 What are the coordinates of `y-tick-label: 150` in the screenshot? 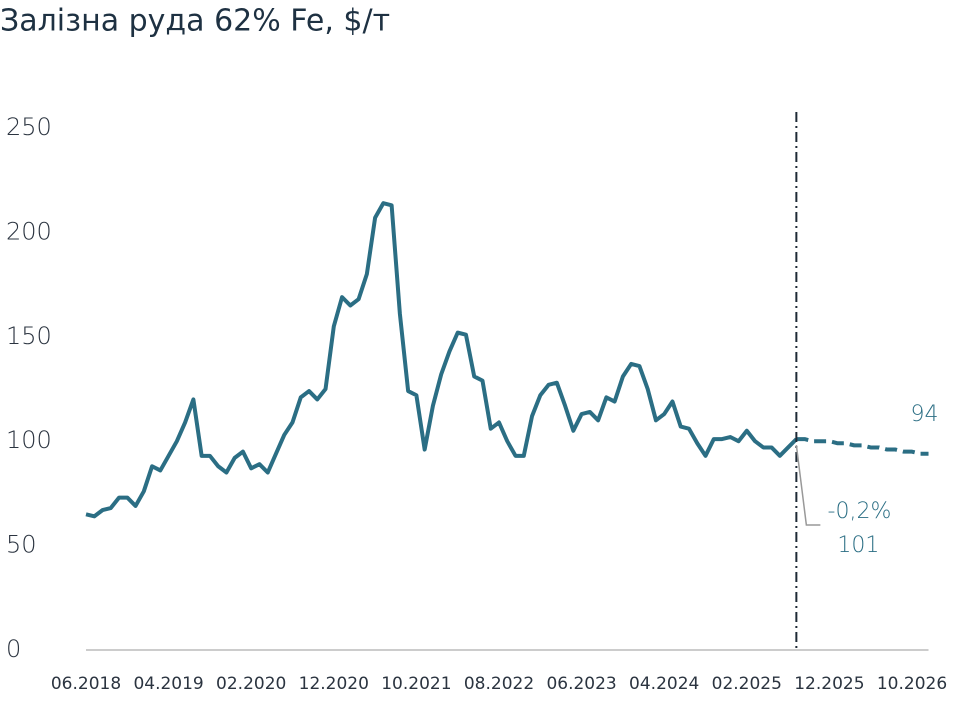 It's located at (29, 336).